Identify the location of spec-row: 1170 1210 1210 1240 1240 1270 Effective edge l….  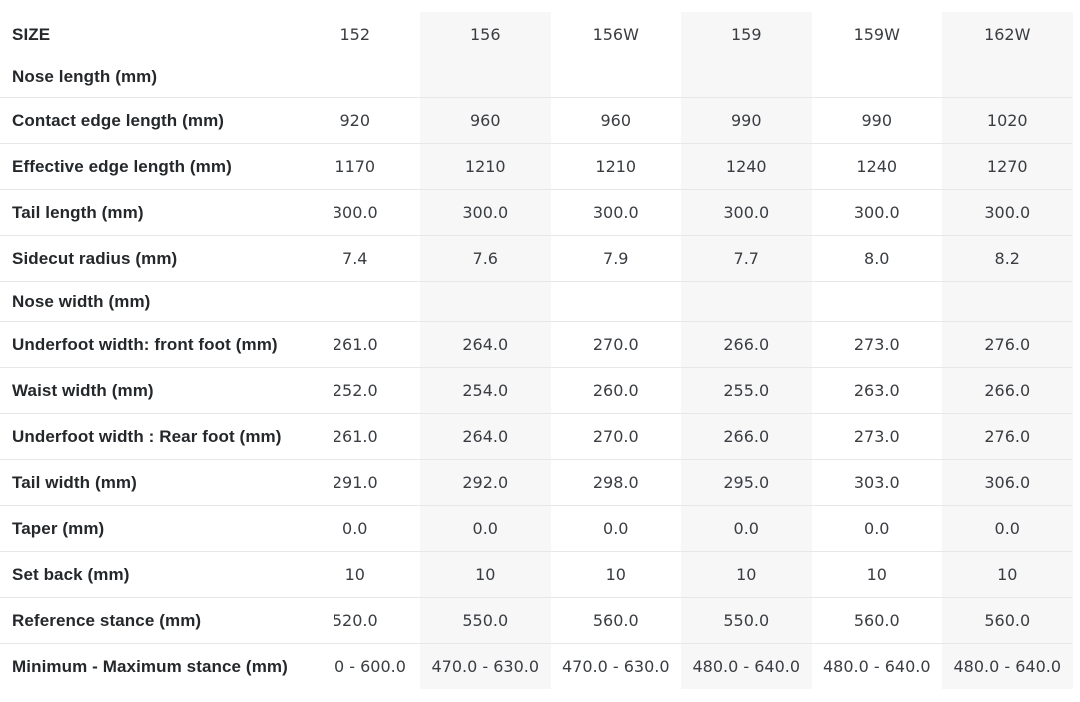
(536, 166).